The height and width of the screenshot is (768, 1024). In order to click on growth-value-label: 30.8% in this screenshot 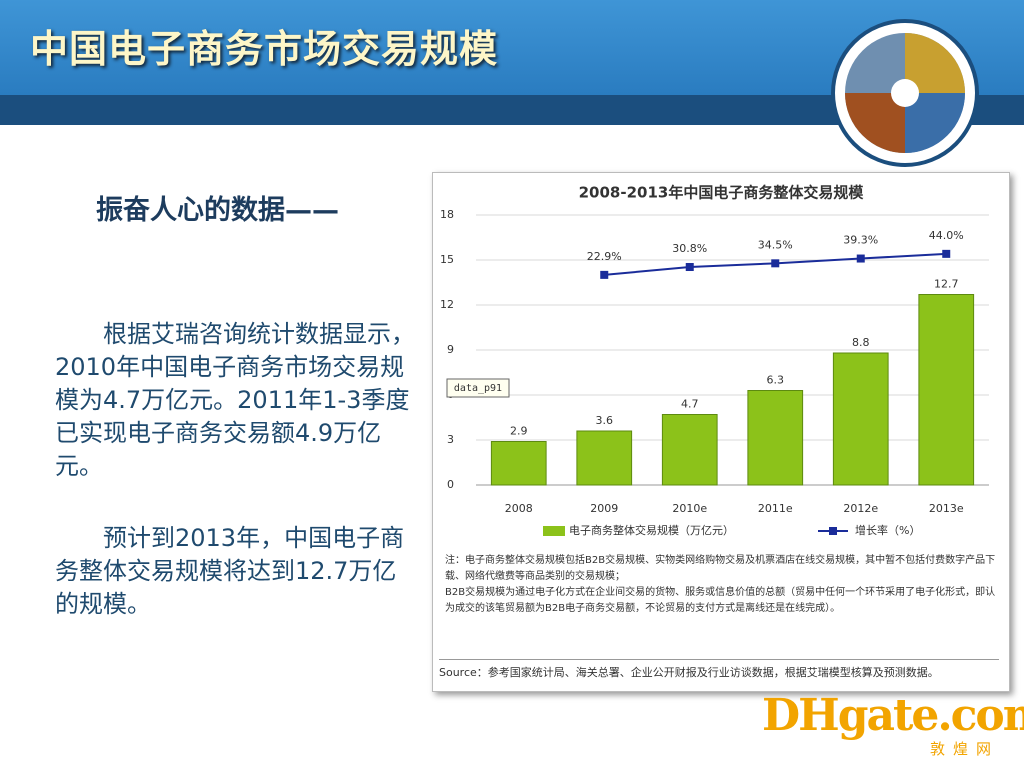, I will do `click(689, 248)`.